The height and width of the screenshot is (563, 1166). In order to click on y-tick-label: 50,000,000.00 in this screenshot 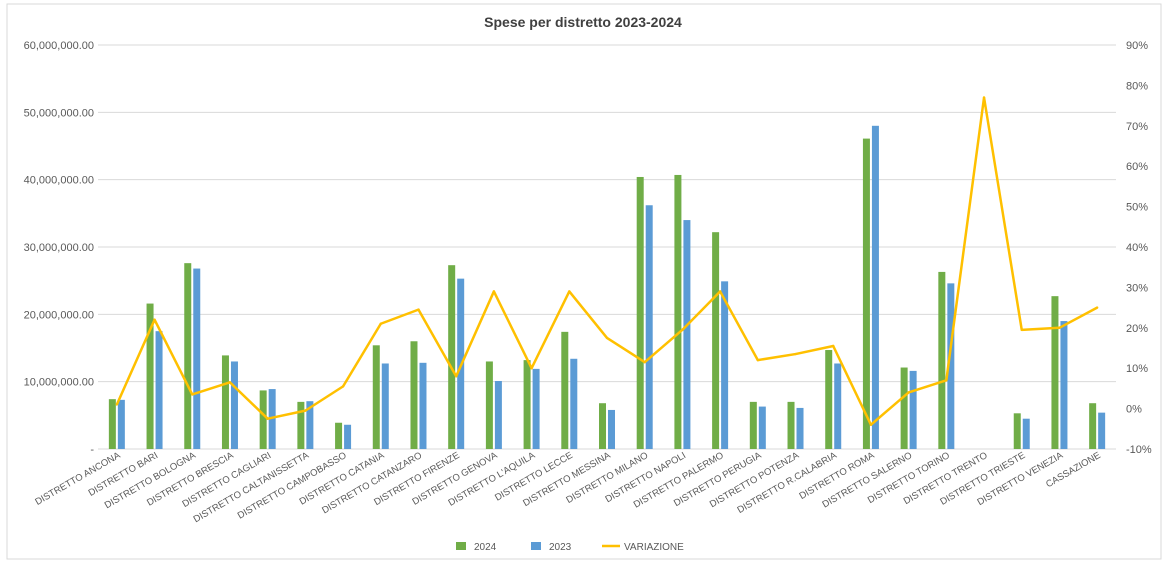, I will do `click(59, 113)`.